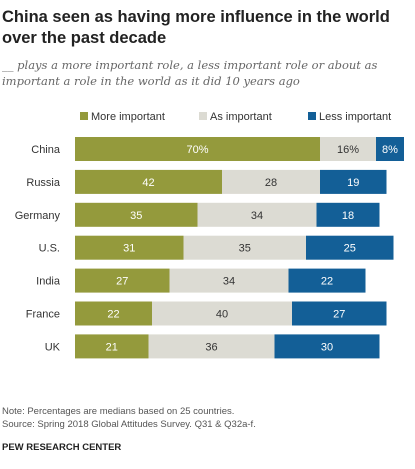 This screenshot has width=415, height=469. What do you see at coordinates (49, 249) in the screenshot?
I see `category-label: U.S.` at bounding box center [49, 249].